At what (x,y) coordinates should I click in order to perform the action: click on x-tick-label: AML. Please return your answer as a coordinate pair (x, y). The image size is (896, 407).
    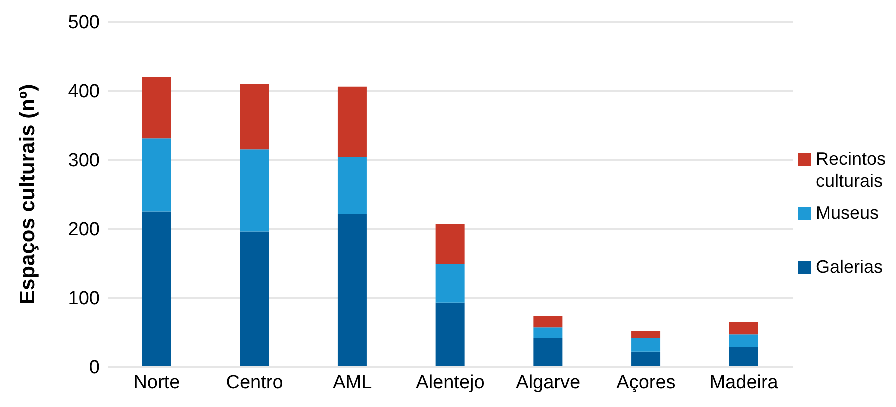
    Looking at the image, I should click on (352, 383).